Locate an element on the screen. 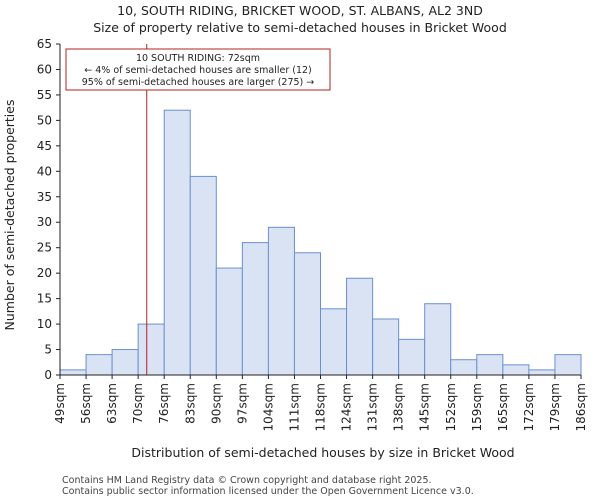 Image resolution: width=600 pixels, height=500 pixels. x-tick-label: 138sqm is located at coordinates (399, 407).